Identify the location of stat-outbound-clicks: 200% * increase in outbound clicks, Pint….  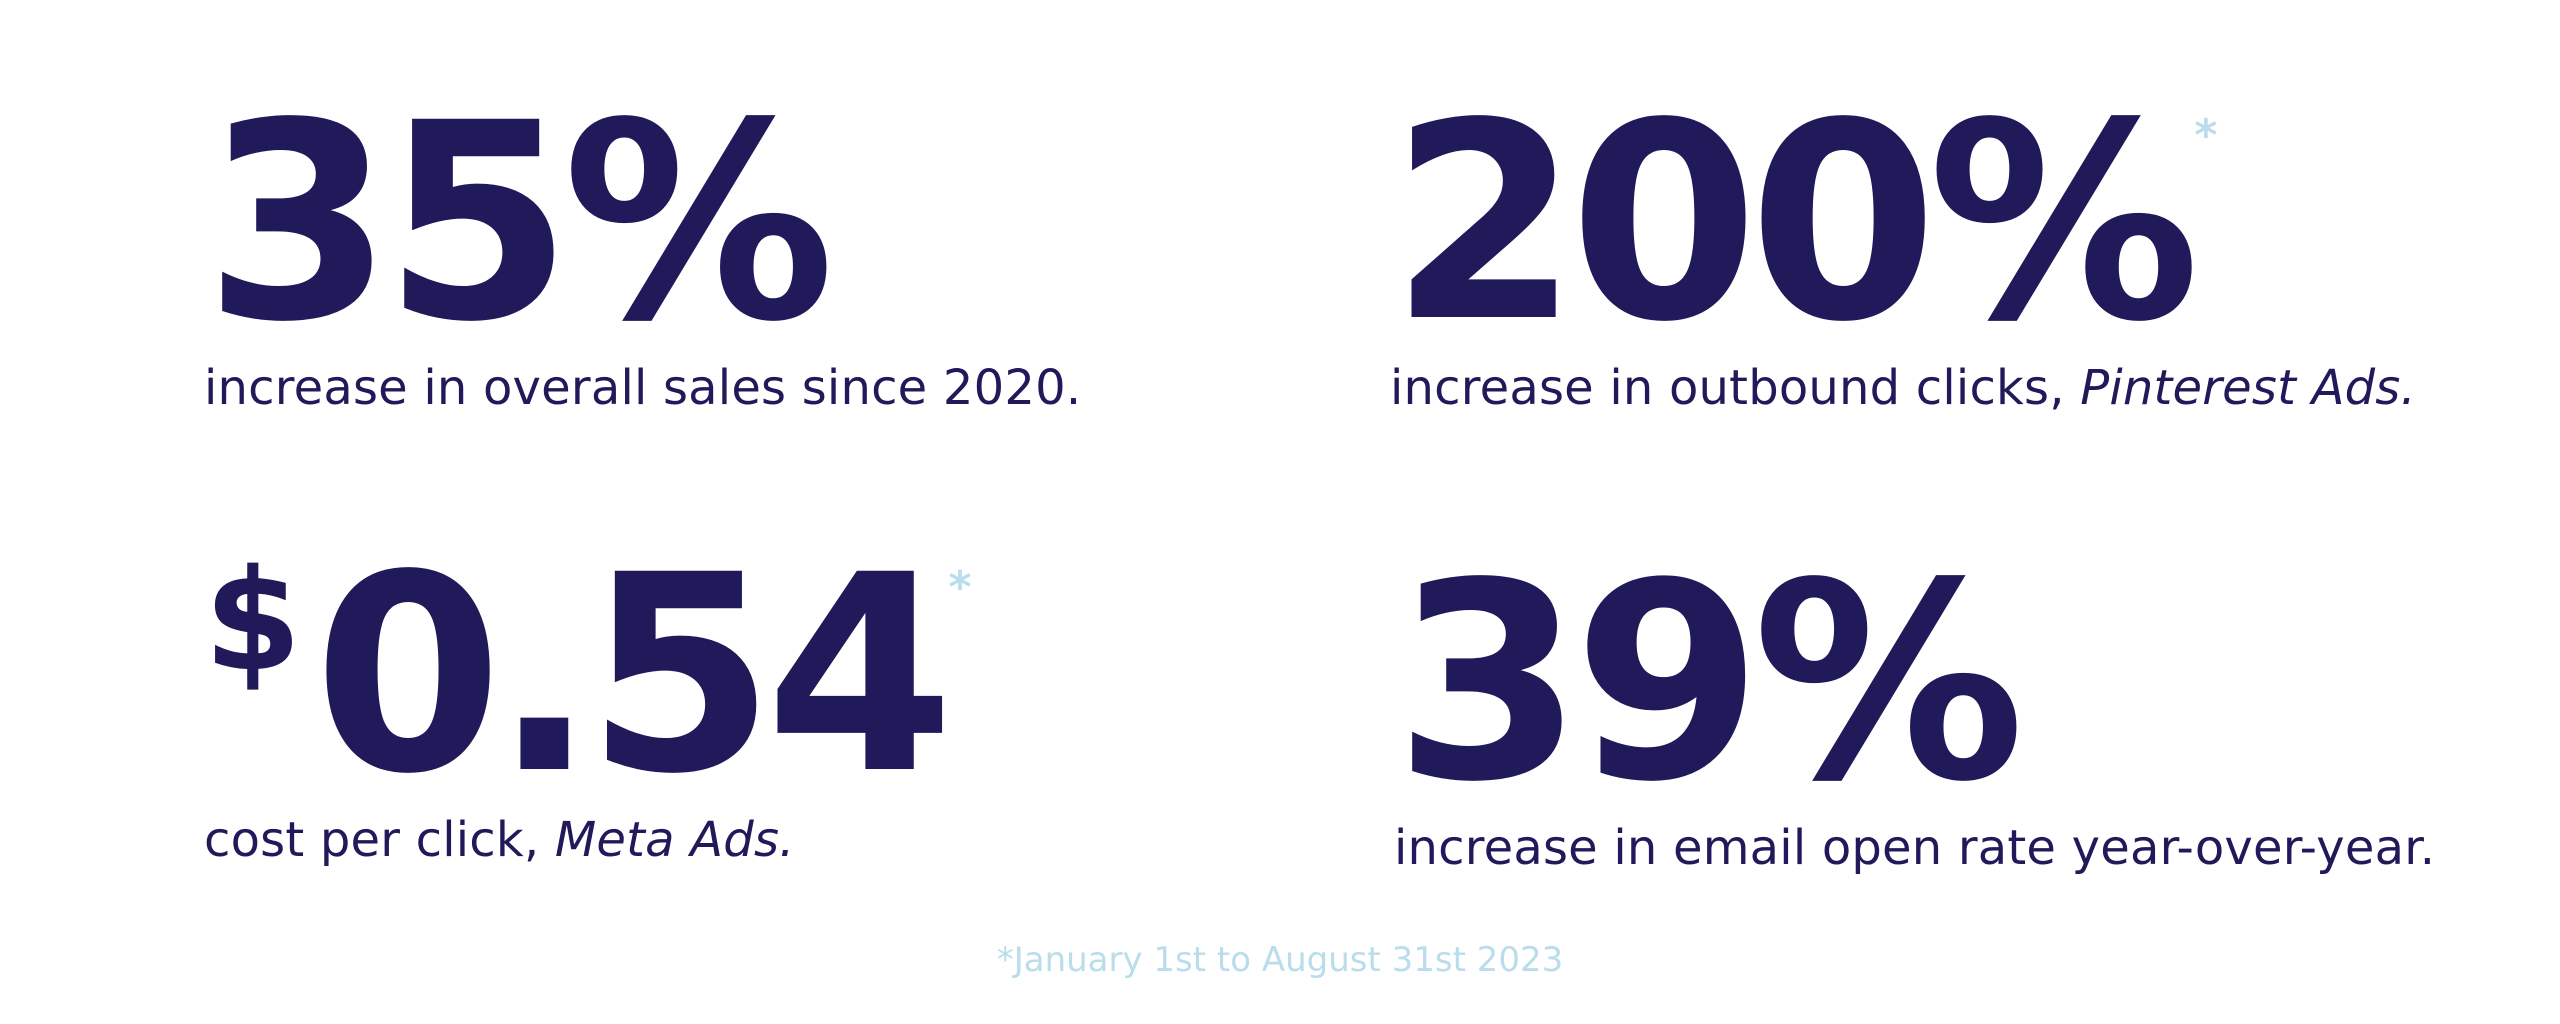
(1903, 242).